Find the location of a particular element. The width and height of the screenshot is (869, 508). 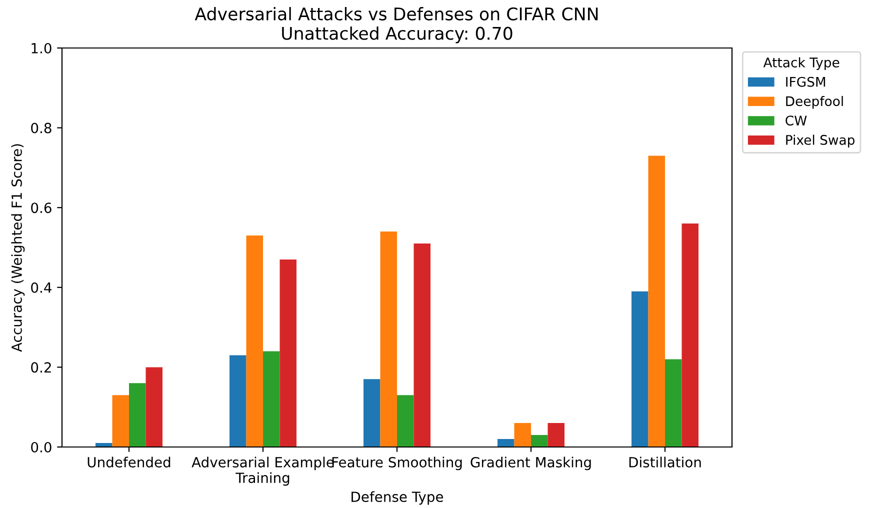

x-tick-label: Distillation is located at coordinates (665, 462).